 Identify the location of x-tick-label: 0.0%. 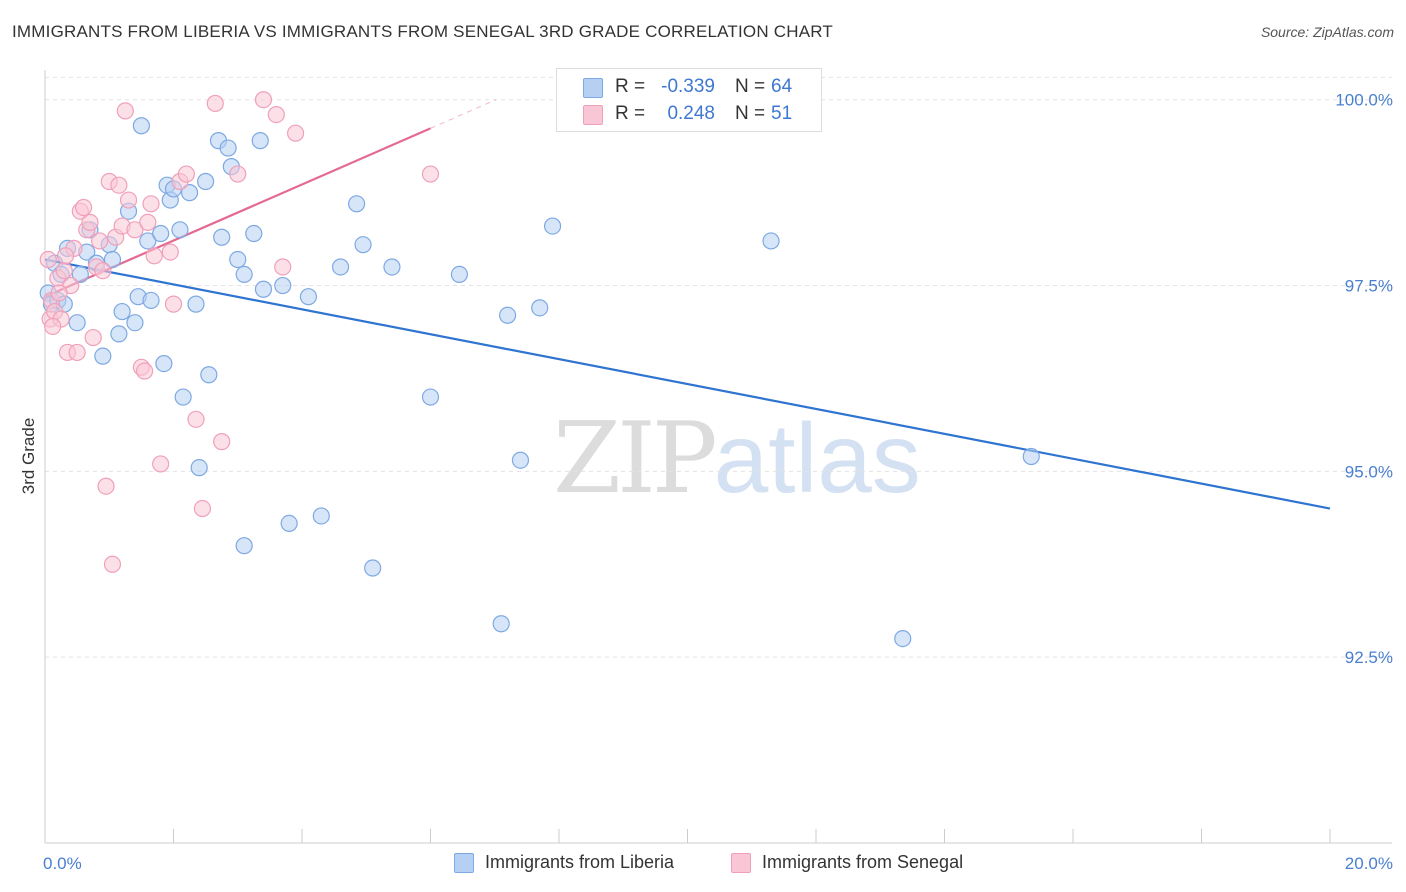
(62, 863).